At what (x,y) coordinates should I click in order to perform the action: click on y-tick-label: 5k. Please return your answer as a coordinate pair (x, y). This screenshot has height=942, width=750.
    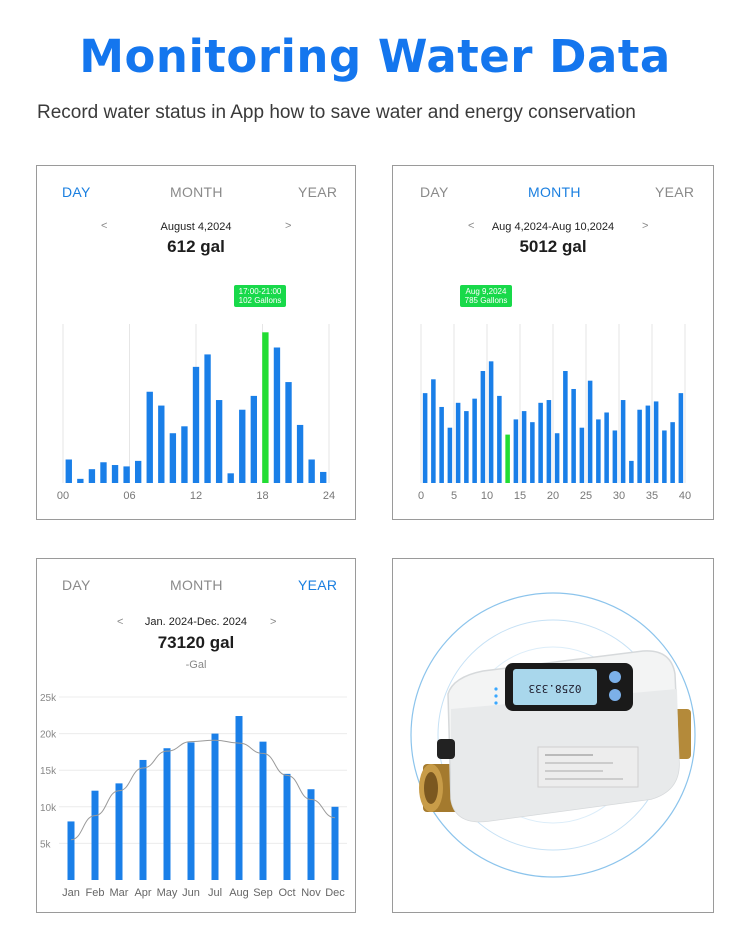
    Looking at the image, I should click on (46, 844).